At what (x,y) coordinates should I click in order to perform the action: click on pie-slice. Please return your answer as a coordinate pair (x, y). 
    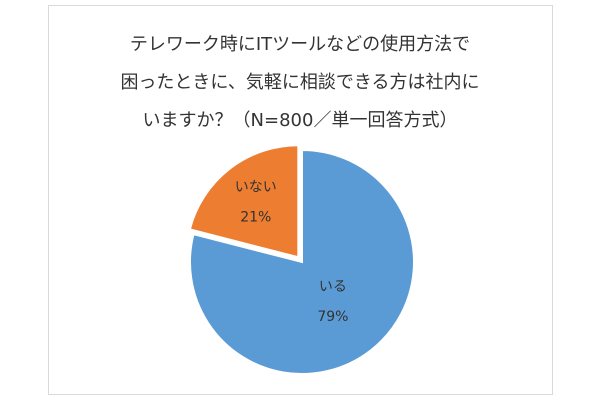
    Looking at the image, I should click on (244, 201).